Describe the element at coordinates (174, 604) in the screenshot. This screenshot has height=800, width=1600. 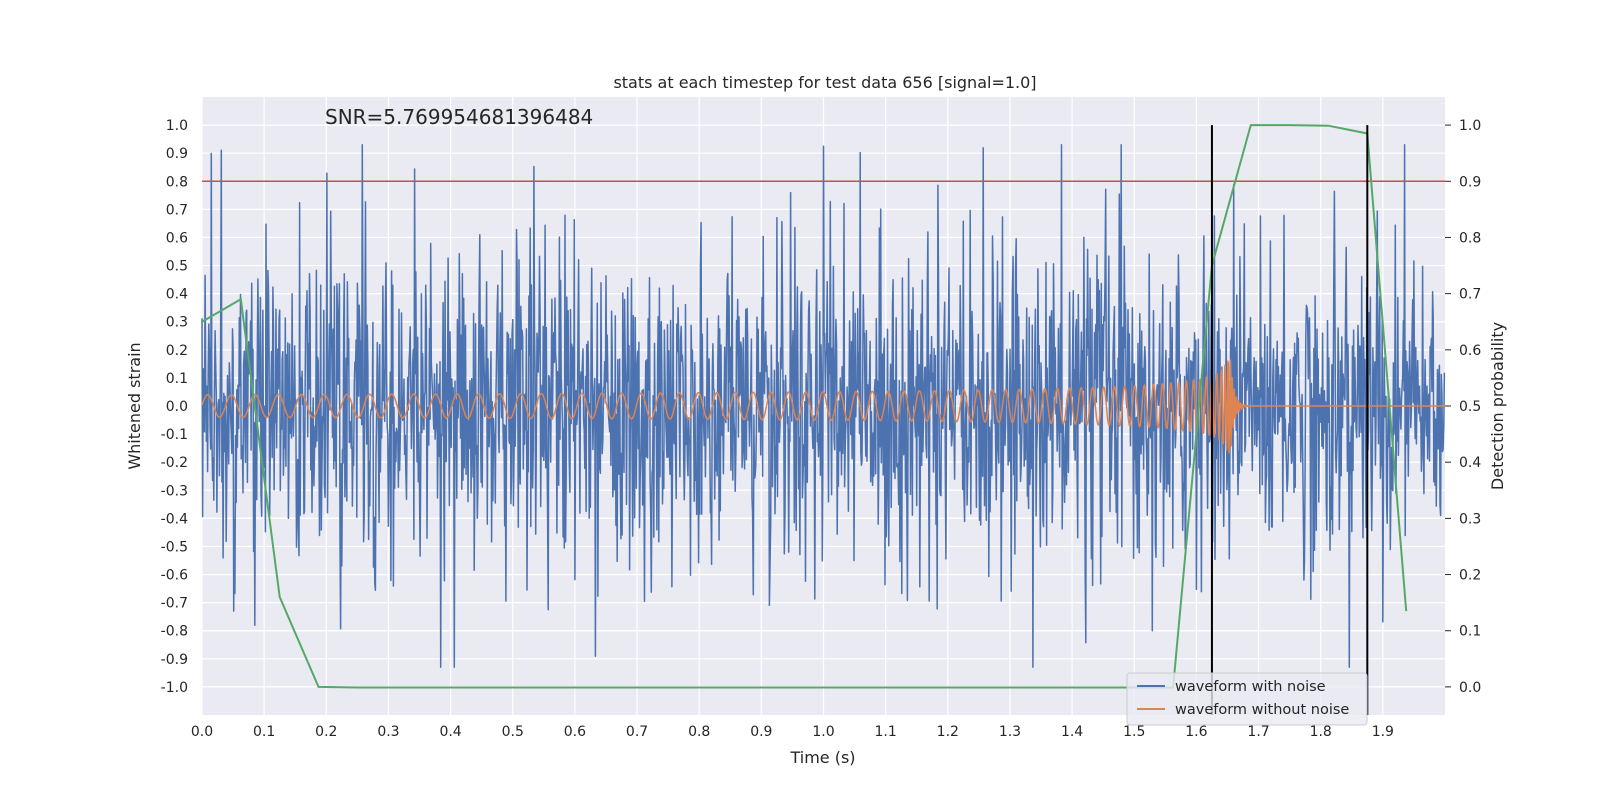
I see `y-tick-label: -0.7` at that location.